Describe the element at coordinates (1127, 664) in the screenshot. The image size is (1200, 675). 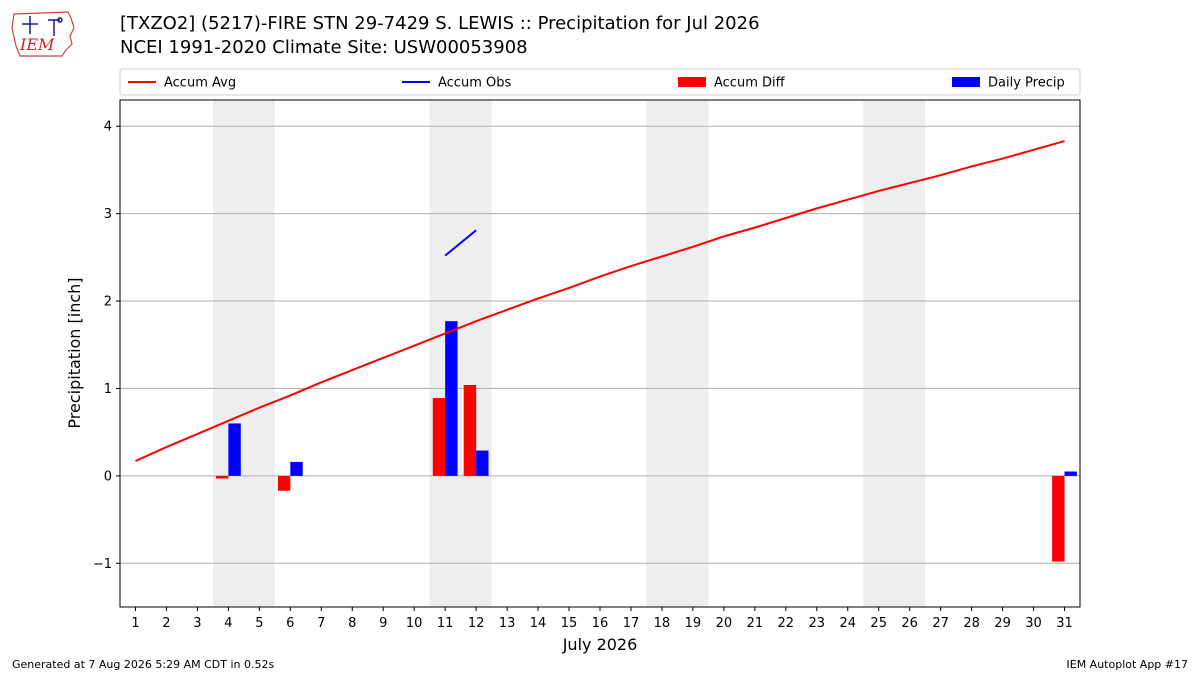
I see `footer-app: IEM Autoplot App #17` at that location.